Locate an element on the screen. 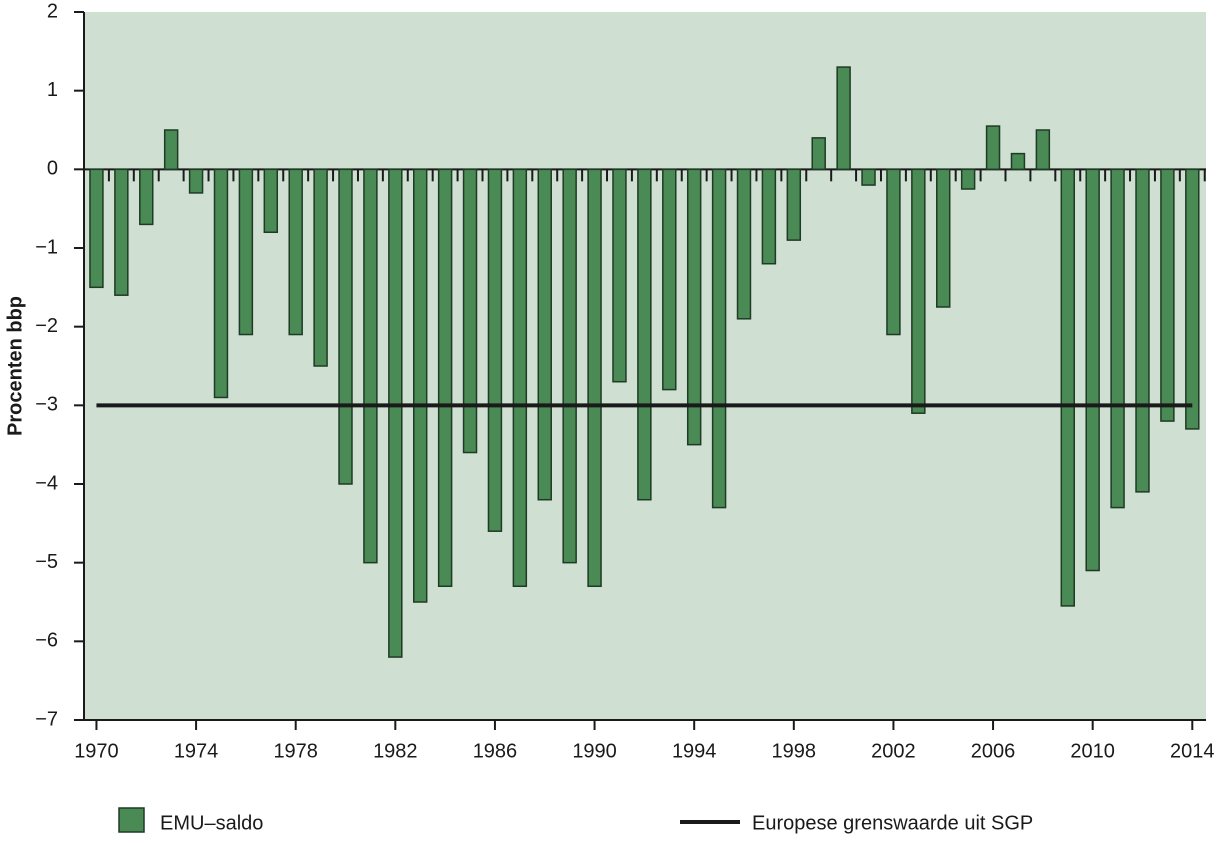  x-tick-label: 1986 is located at coordinates (495, 751).